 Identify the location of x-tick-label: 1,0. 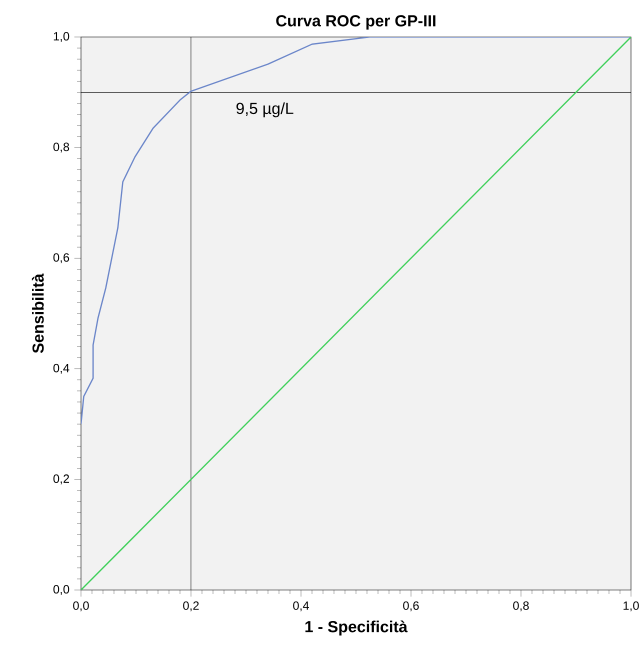
(631, 606).